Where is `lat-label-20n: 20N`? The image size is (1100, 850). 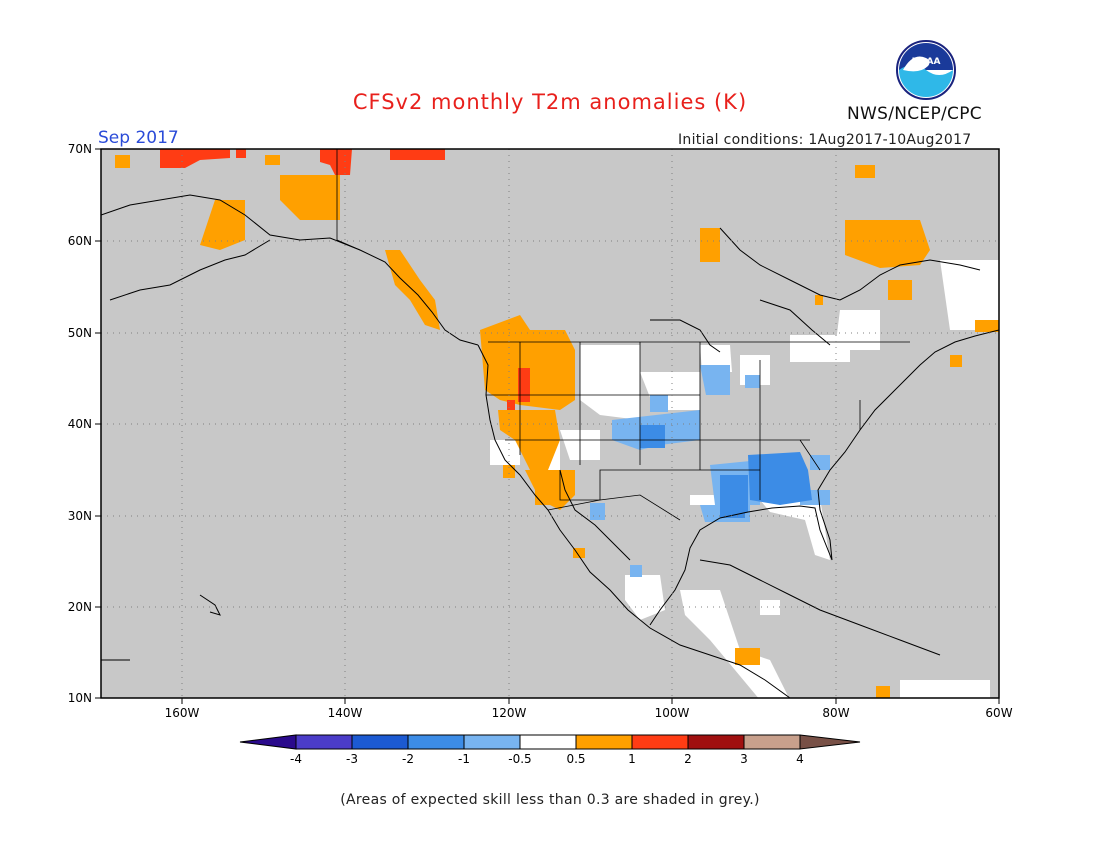 lat-label-20n: 20N is located at coordinates (80, 607).